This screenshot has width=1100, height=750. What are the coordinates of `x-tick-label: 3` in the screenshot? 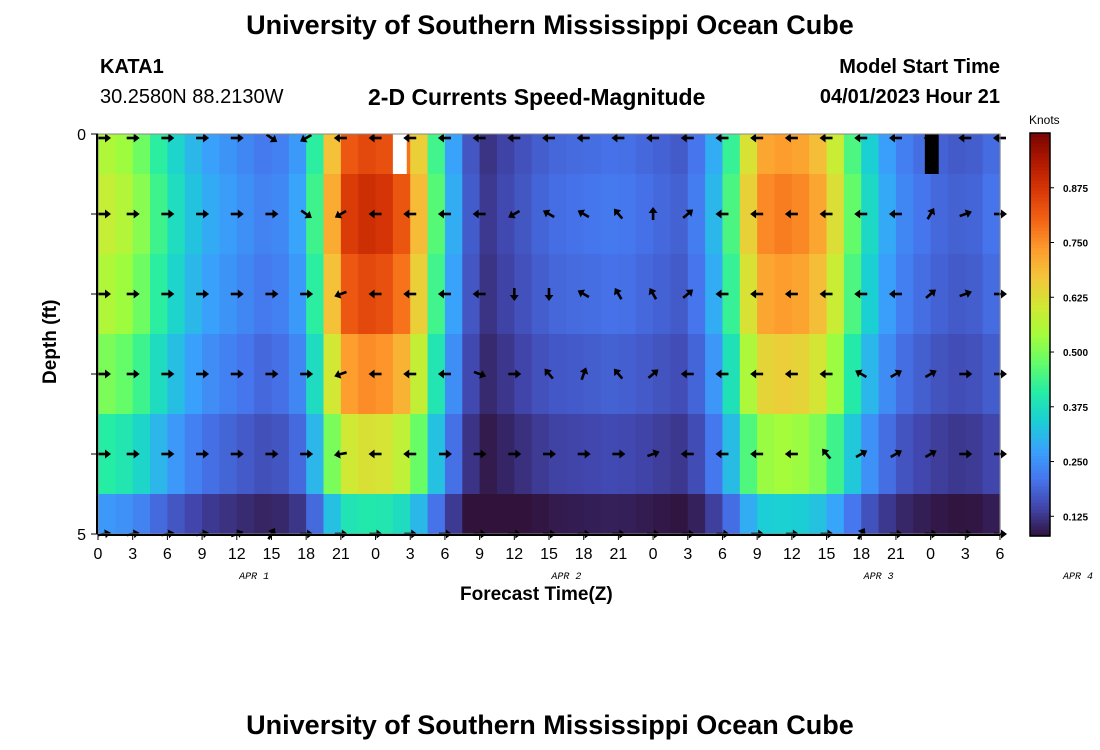 It's located at (132, 554).